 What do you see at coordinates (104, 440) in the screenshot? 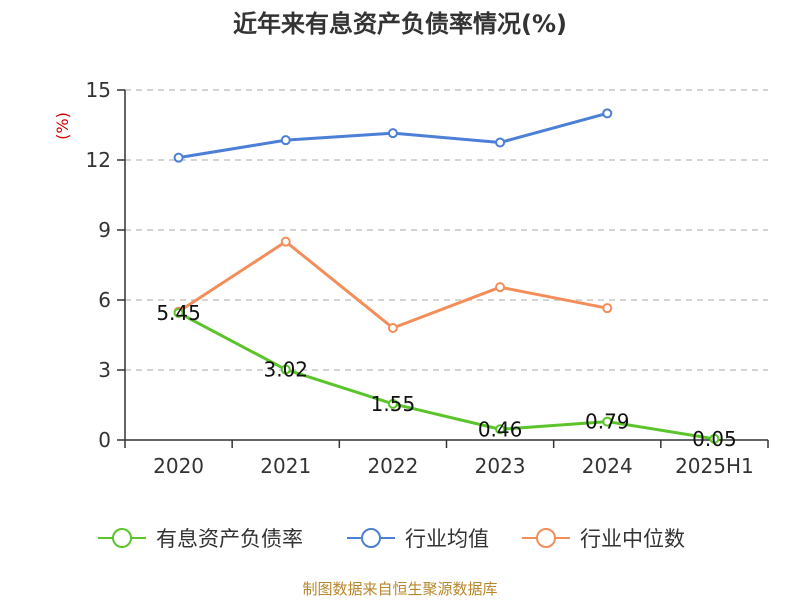
I see `y-tick-label: 0` at bounding box center [104, 440].